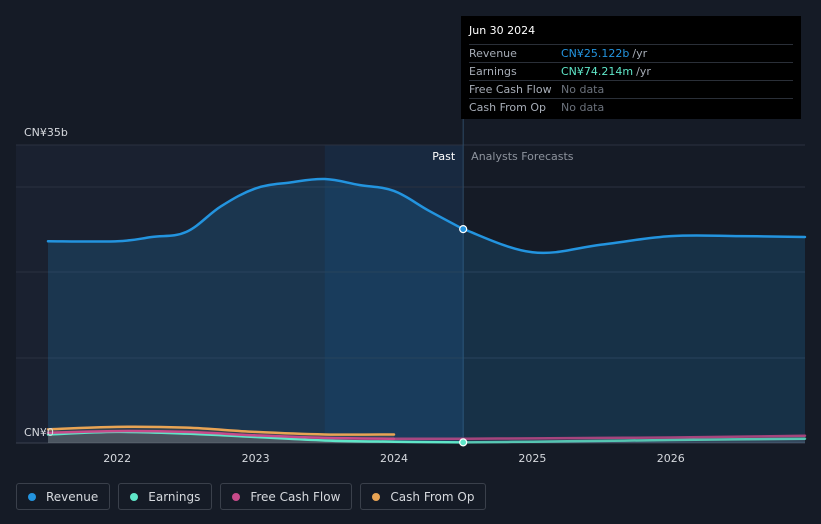 This screenshot has height=524, width=821. I want to click on tooltip-label: Free Cash Flow, so click(510, 89).